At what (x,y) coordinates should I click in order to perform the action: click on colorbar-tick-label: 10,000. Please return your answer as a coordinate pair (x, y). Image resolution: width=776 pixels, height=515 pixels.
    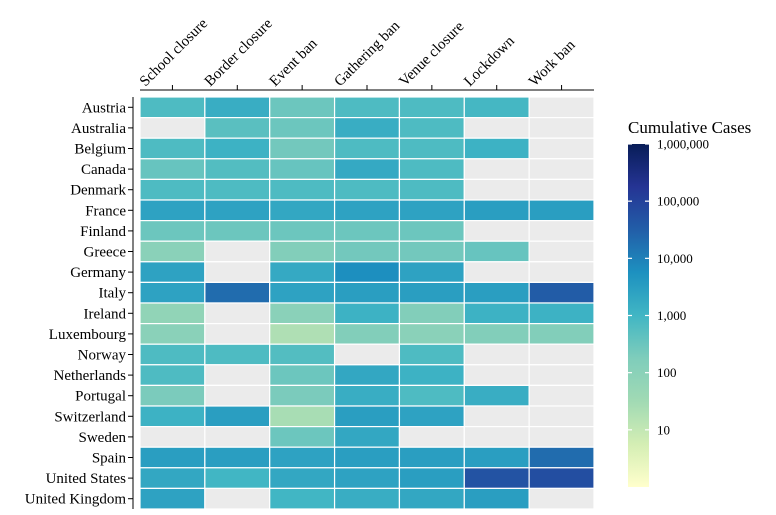
    Looking at the image, I should click on (675, 258).